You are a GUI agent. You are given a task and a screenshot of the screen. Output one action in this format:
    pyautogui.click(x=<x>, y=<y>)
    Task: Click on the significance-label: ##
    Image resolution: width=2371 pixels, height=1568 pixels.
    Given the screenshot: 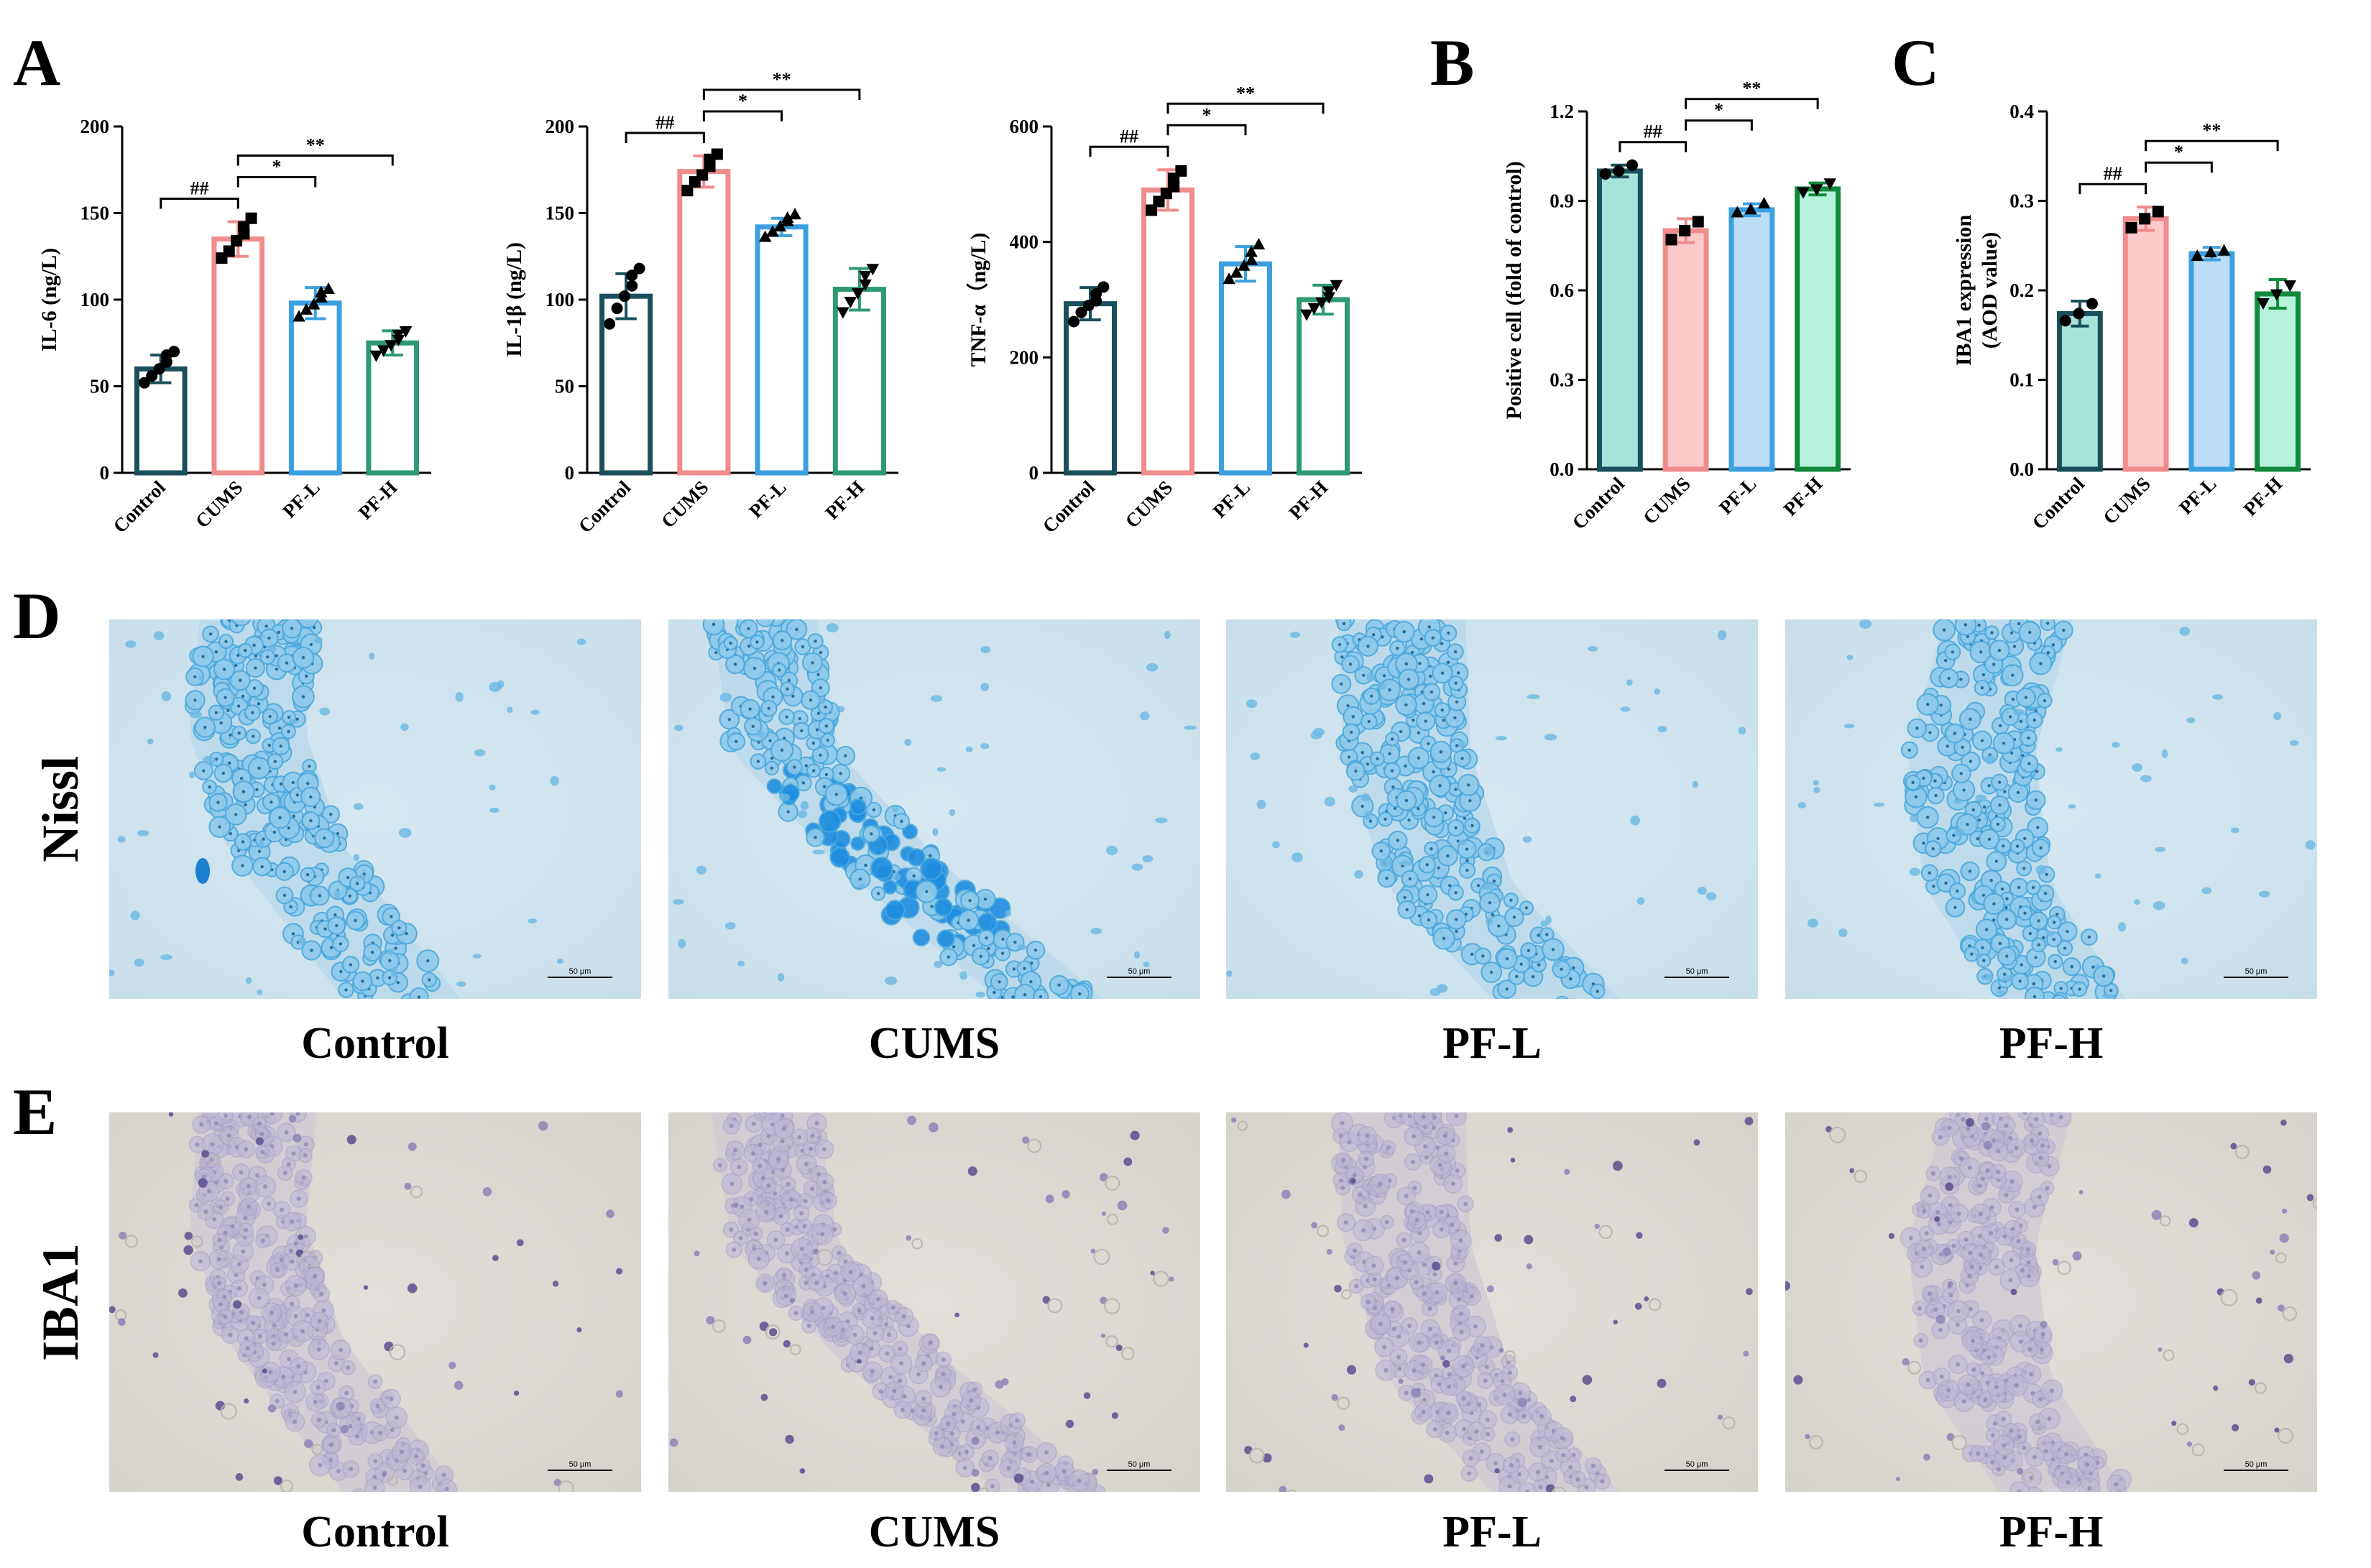 What is the action you would take?
    pyautogui.click(x=199, y=188)
    